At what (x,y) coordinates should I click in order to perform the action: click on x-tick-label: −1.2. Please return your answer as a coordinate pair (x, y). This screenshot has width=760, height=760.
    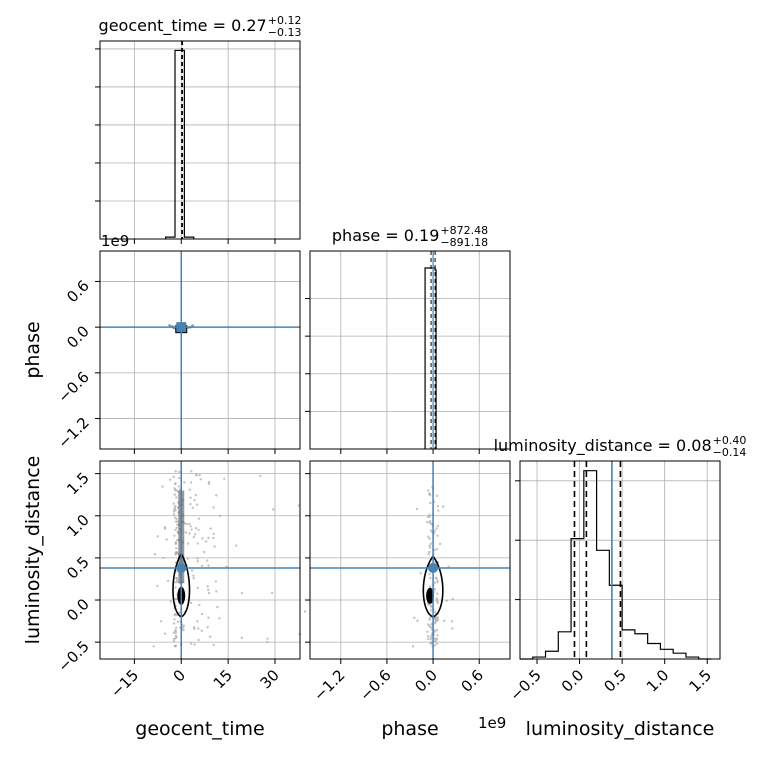
    Looking at the image, I should click on (329, 685).